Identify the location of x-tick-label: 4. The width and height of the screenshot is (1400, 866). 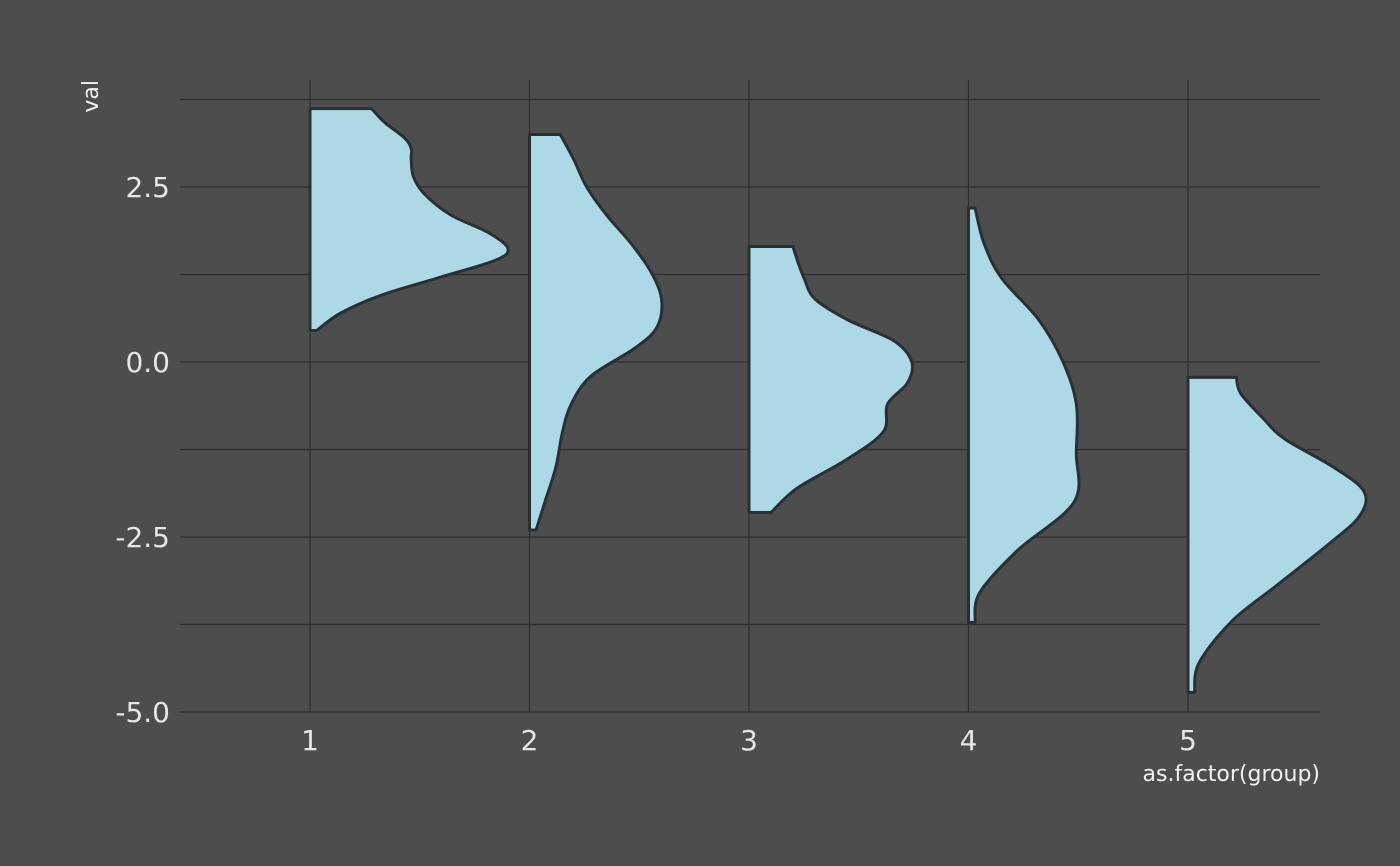
(969, 740).